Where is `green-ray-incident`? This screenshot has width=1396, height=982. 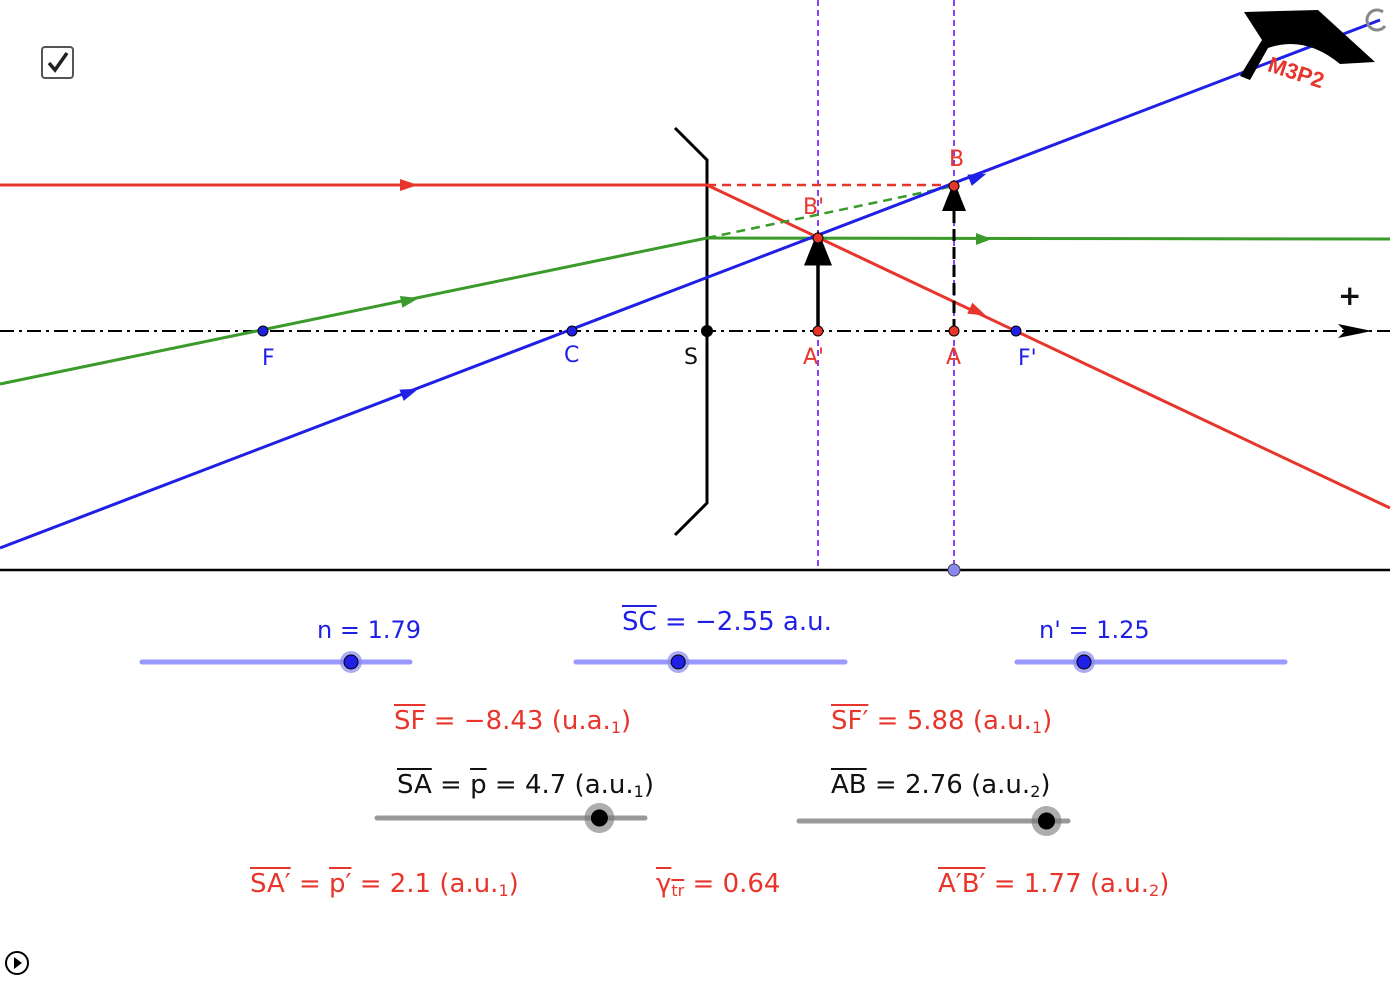
green-ray-incident is located at coordinates (354, 311).